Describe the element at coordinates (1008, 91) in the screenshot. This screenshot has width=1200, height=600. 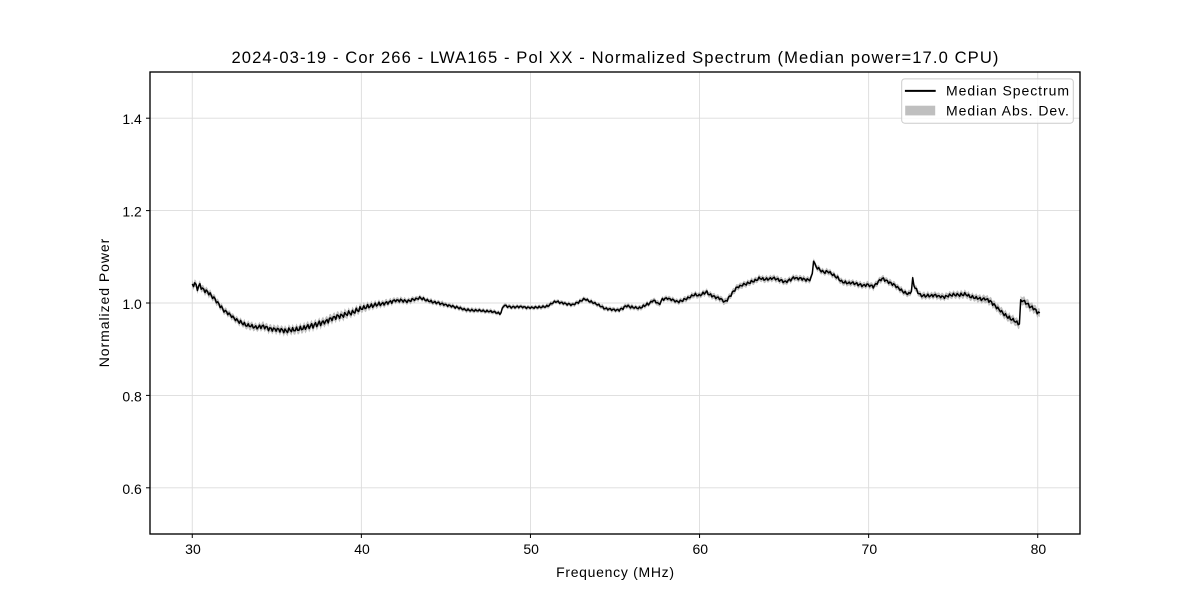
I see `svg-text: Median Spectrum` at that location.